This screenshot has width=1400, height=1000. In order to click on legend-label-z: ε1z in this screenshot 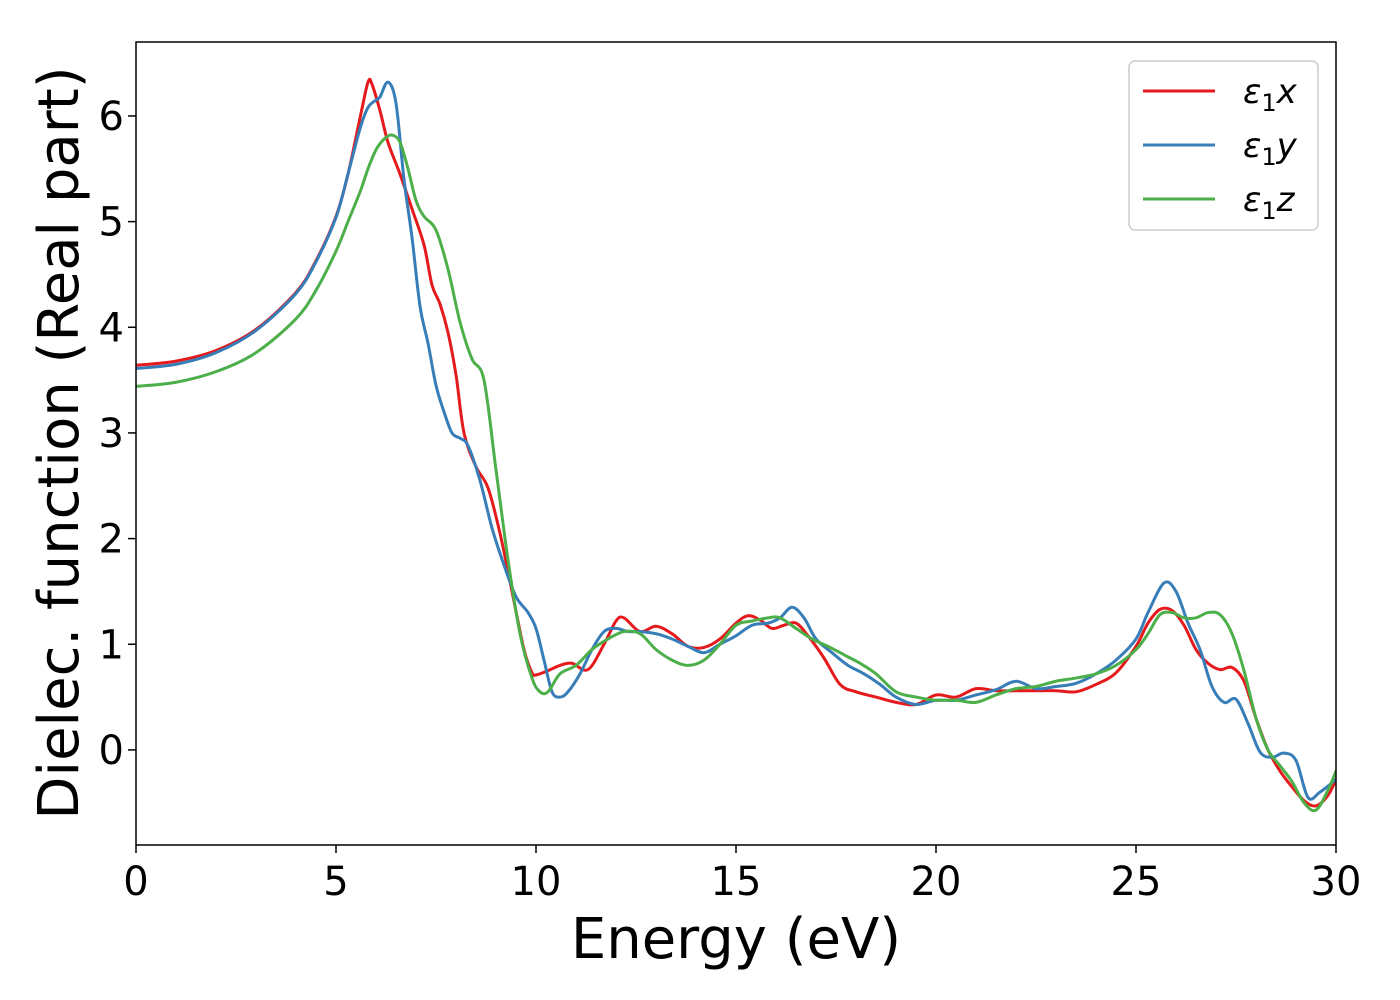, I will do `click(1269, 202)`.